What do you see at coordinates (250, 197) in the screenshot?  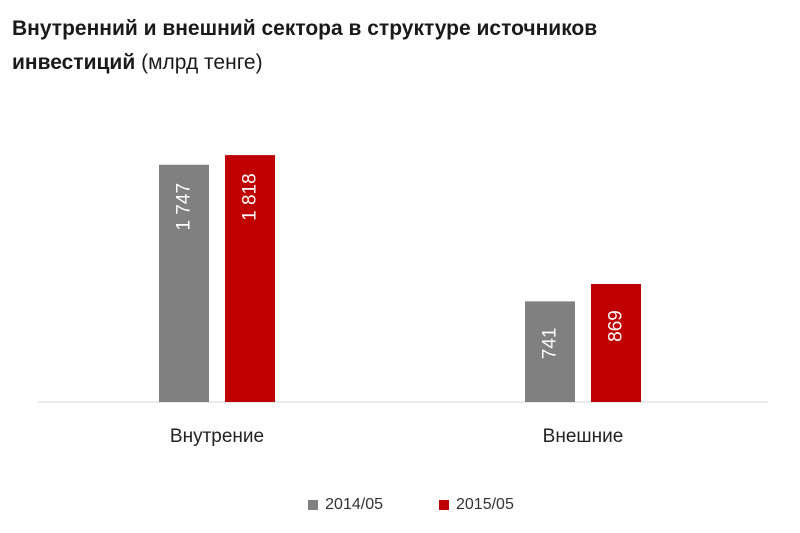 I see `bar-value-label: 1 818` at bounding box center [250, 197].